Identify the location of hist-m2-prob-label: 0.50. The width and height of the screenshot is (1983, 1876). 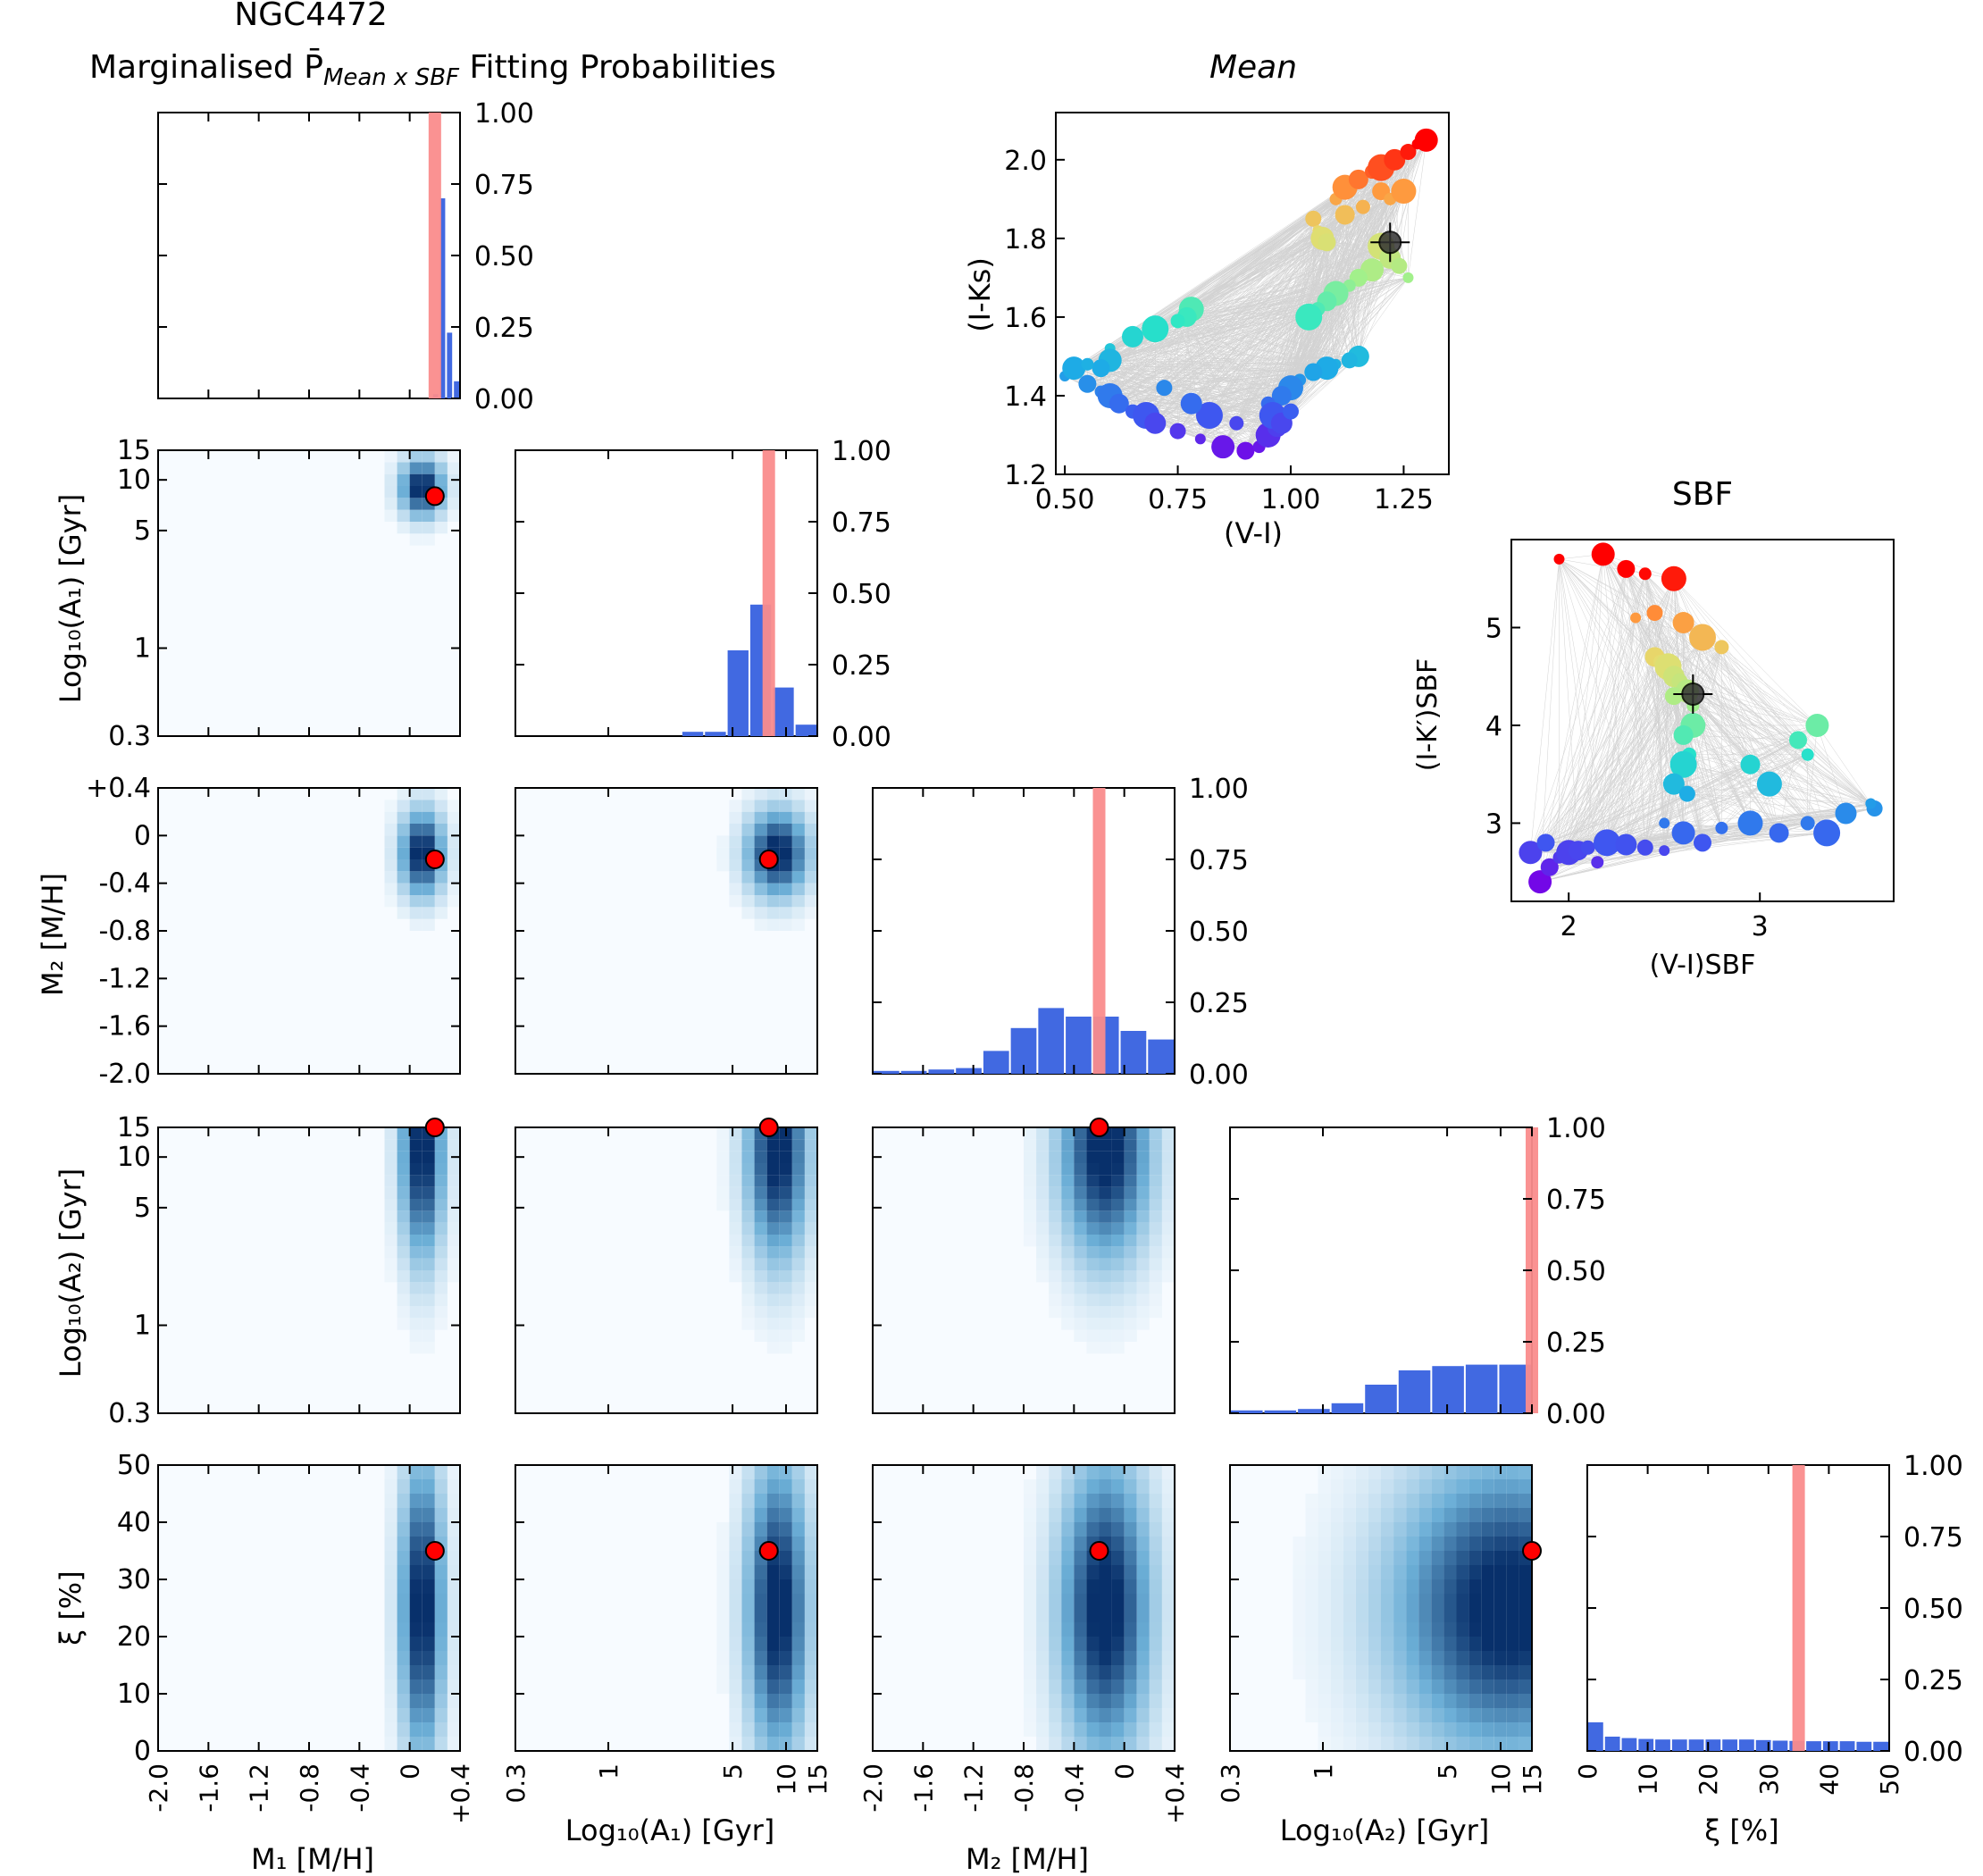
(1219, 932).